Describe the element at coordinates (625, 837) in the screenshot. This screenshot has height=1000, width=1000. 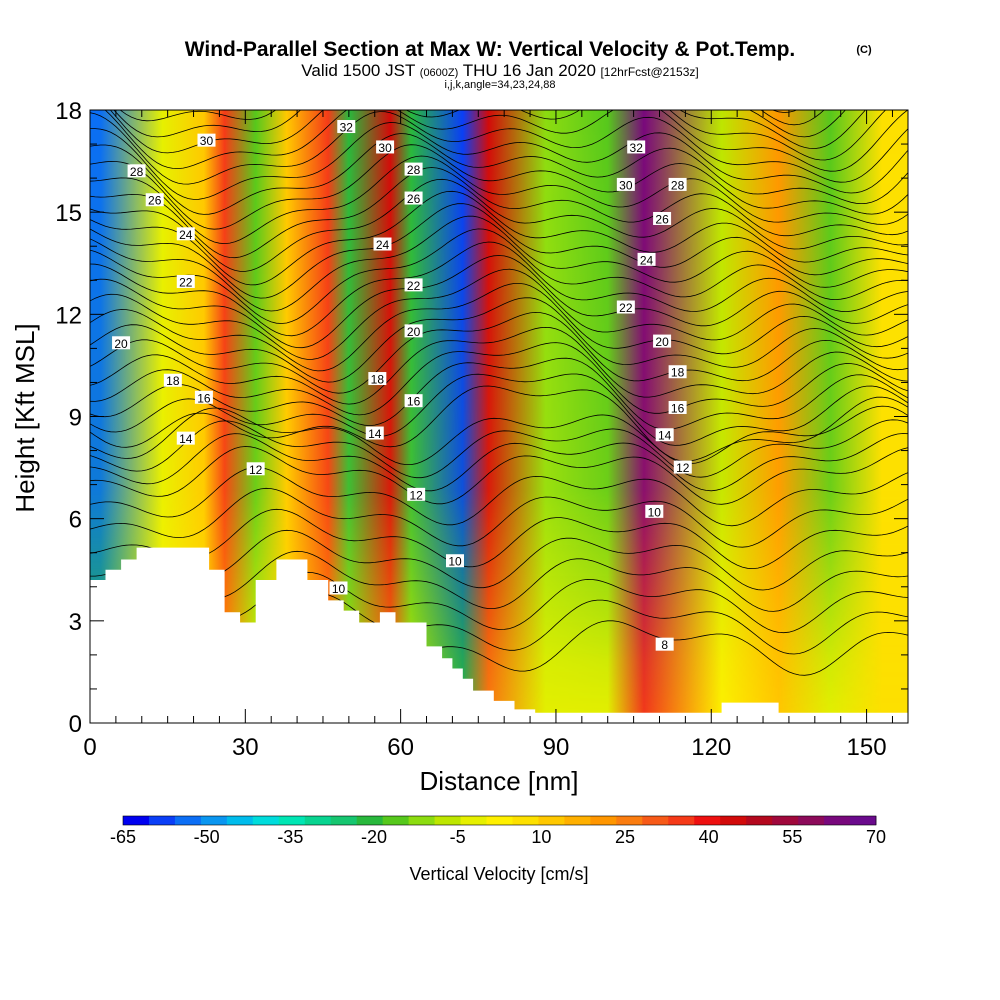
I see `colorbar-tick-label: 25` at that location.